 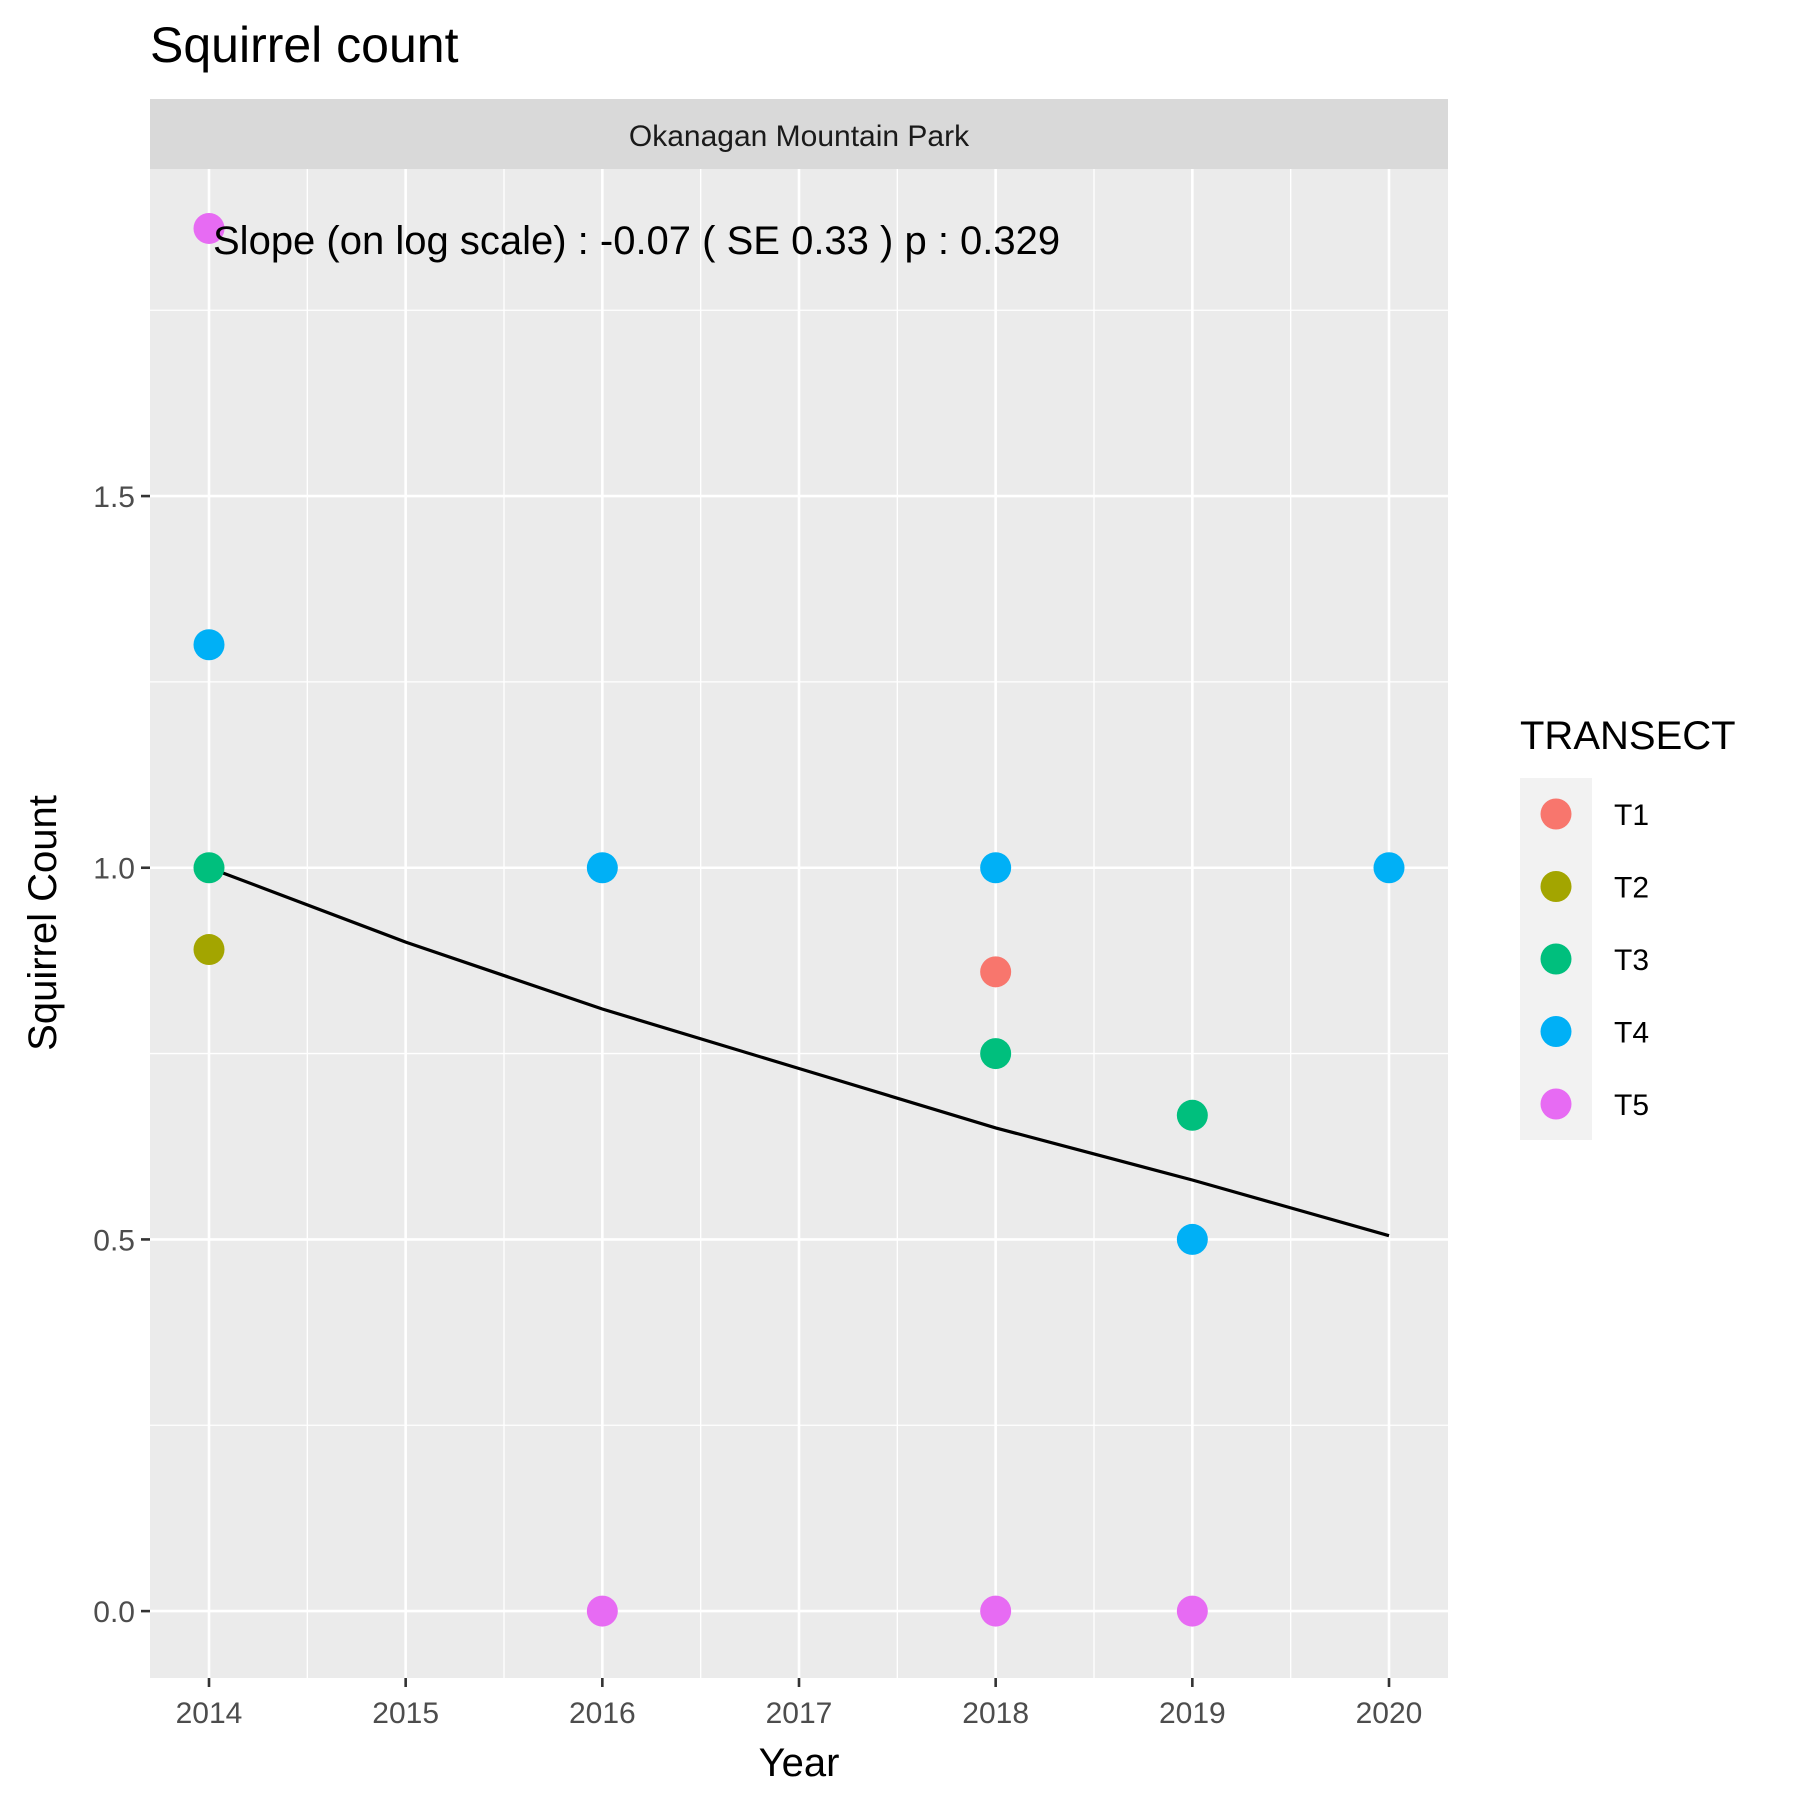 What do you see at coordinates (996, 972) in the screenshot?
I see `data-point-t1` at bounding box center [996, 972].